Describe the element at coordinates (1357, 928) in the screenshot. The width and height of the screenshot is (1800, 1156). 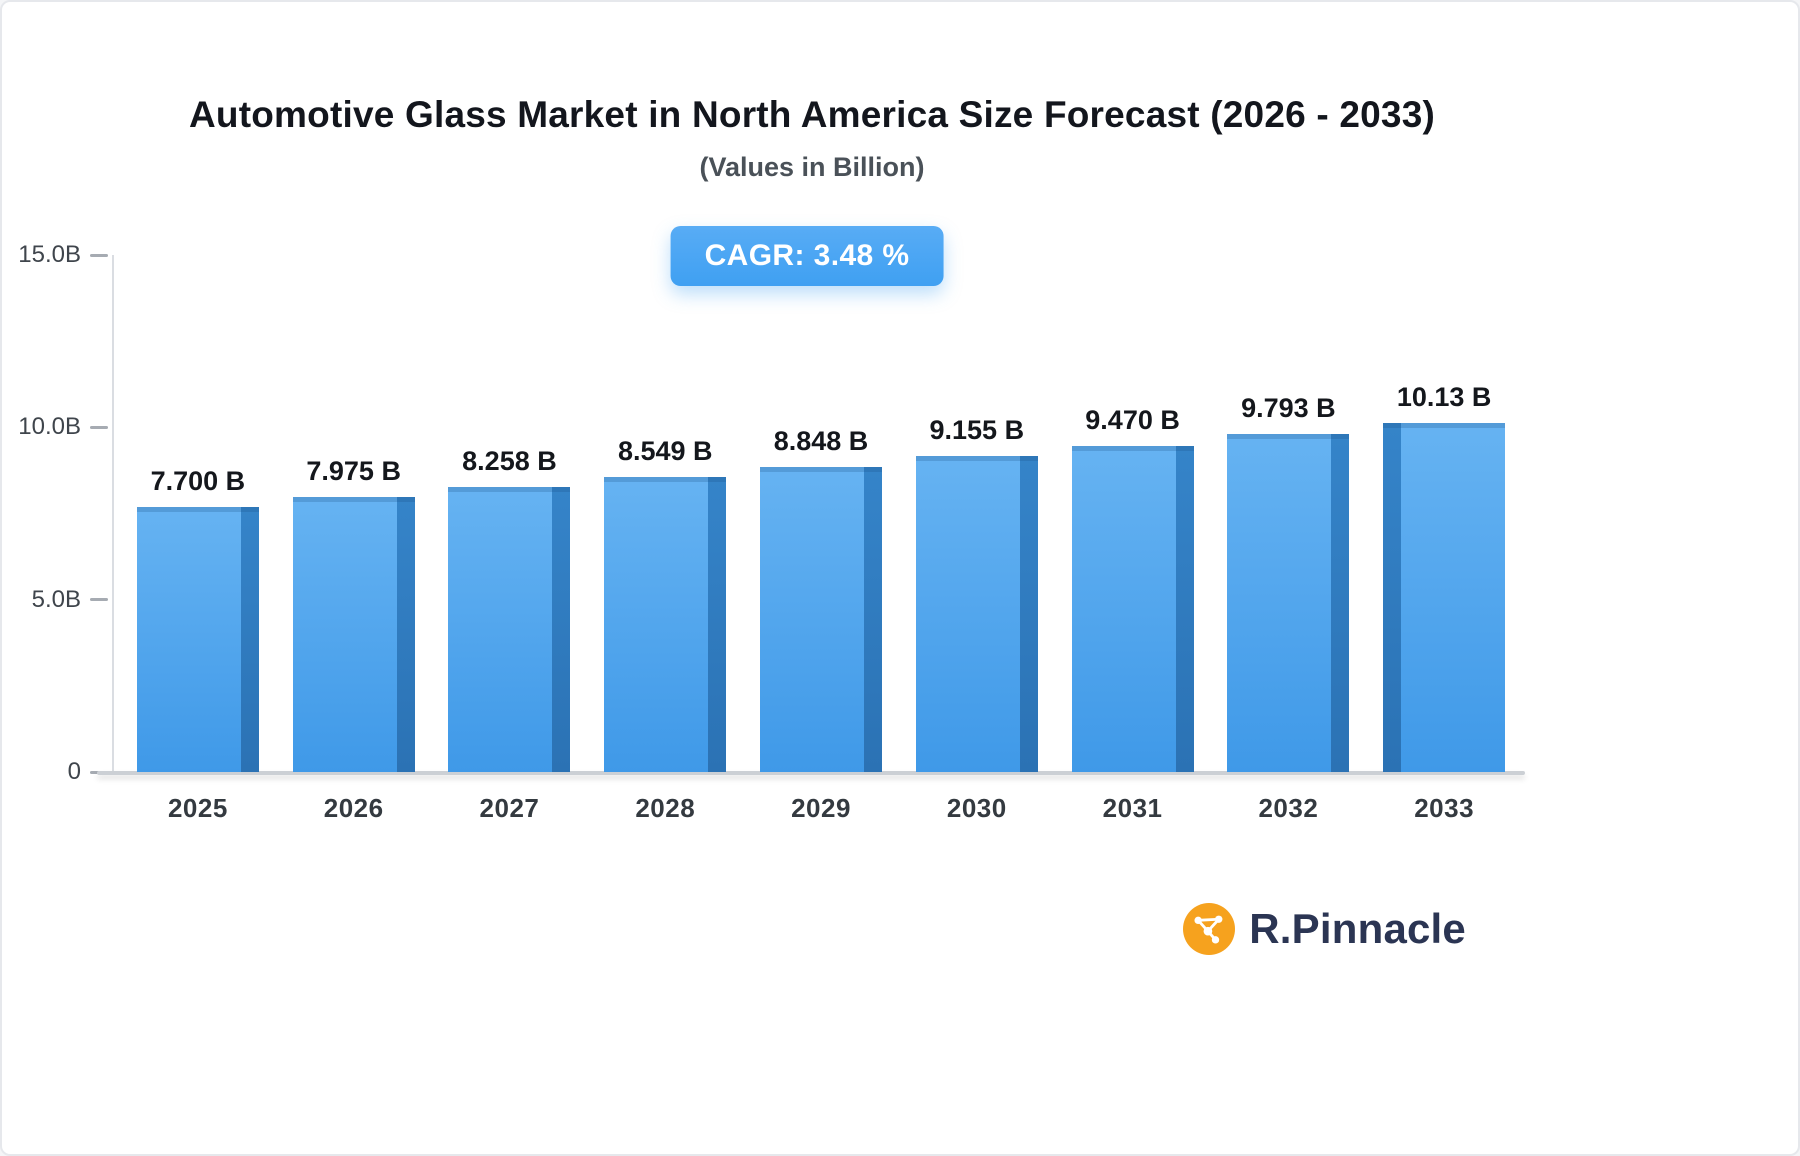
I see `brand-name: R.Pinnacle` at that location.